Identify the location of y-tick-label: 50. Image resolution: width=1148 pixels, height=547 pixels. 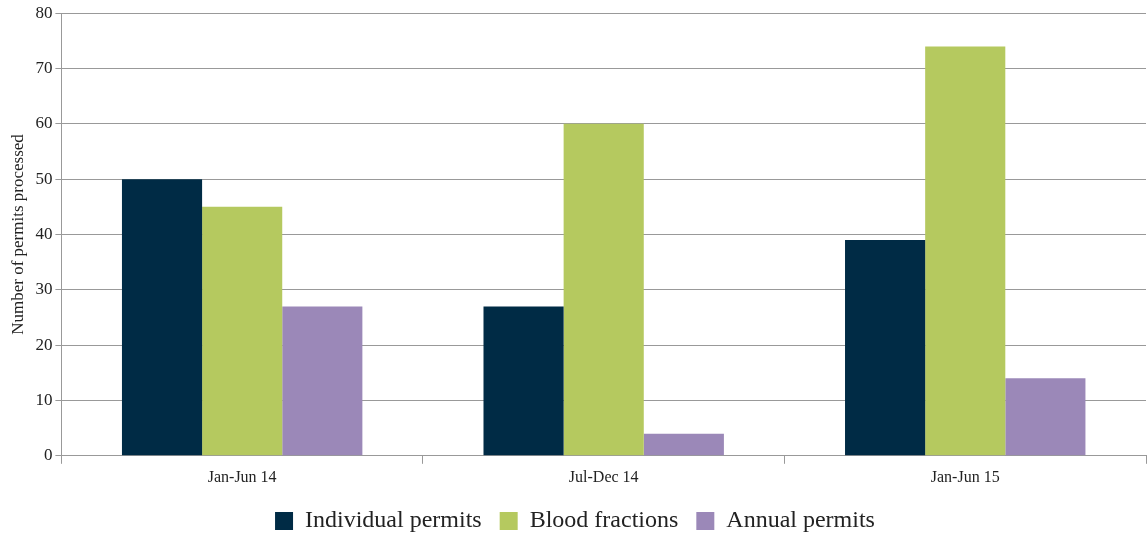
(44, 178).